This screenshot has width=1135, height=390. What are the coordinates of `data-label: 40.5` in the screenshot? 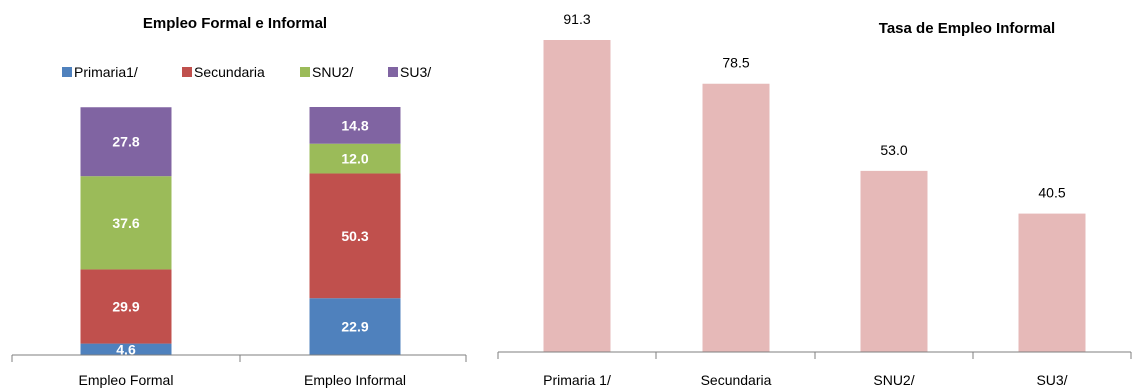 It's located at (1051, 193).